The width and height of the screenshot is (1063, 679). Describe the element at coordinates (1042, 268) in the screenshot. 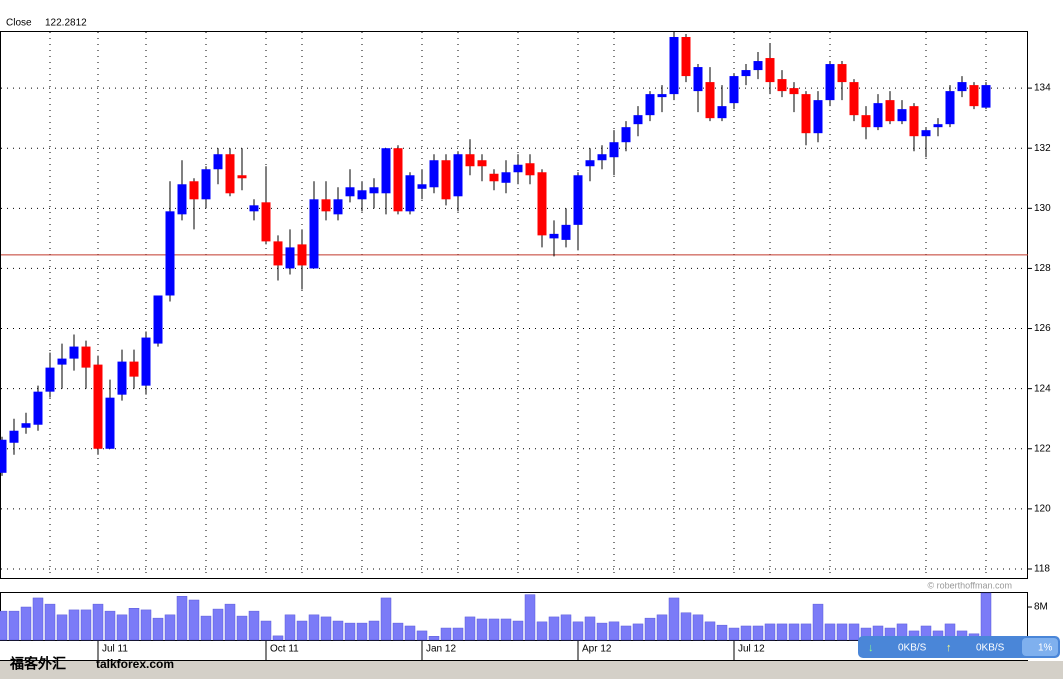

I see `y-tick-label: 128` at that location.